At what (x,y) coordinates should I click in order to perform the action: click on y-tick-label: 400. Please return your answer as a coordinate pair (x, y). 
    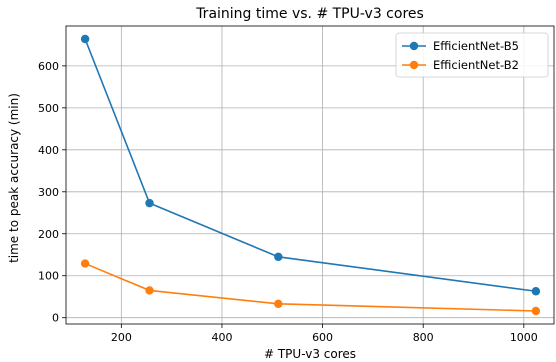
    Looking at the image, I should click on (48, 150).